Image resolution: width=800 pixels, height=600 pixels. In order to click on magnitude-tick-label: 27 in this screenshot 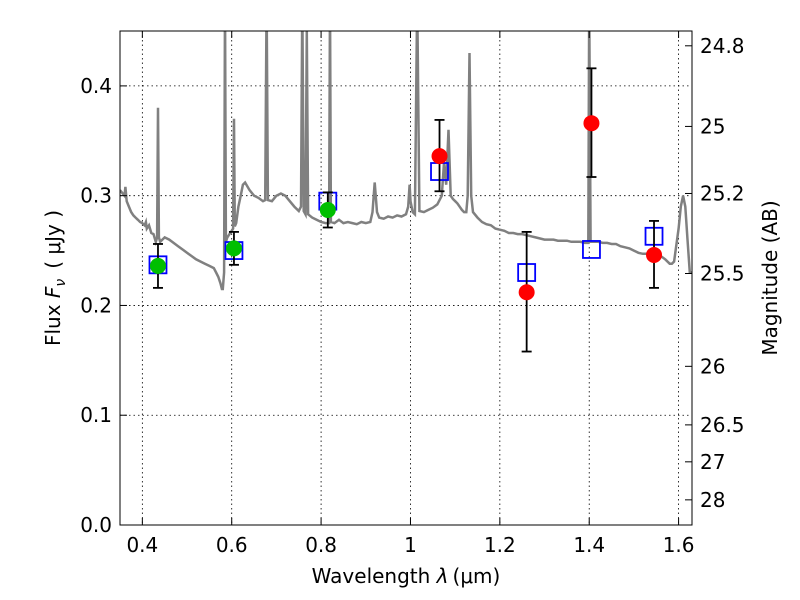, I will do `click(712, 462)`.